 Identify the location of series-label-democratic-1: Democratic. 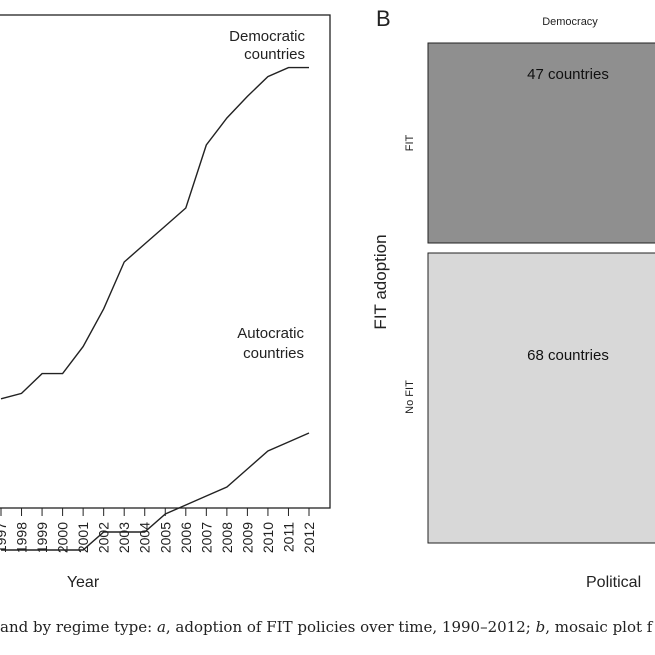
(267, 36).